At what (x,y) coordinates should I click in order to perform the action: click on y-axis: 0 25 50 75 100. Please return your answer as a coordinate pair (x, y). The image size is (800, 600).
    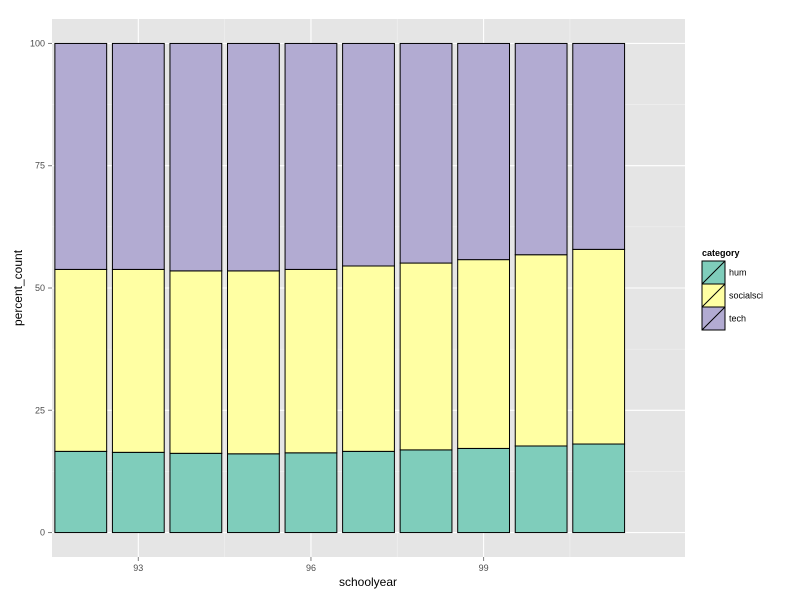
    Looking at the image, I should click on (41, 288).